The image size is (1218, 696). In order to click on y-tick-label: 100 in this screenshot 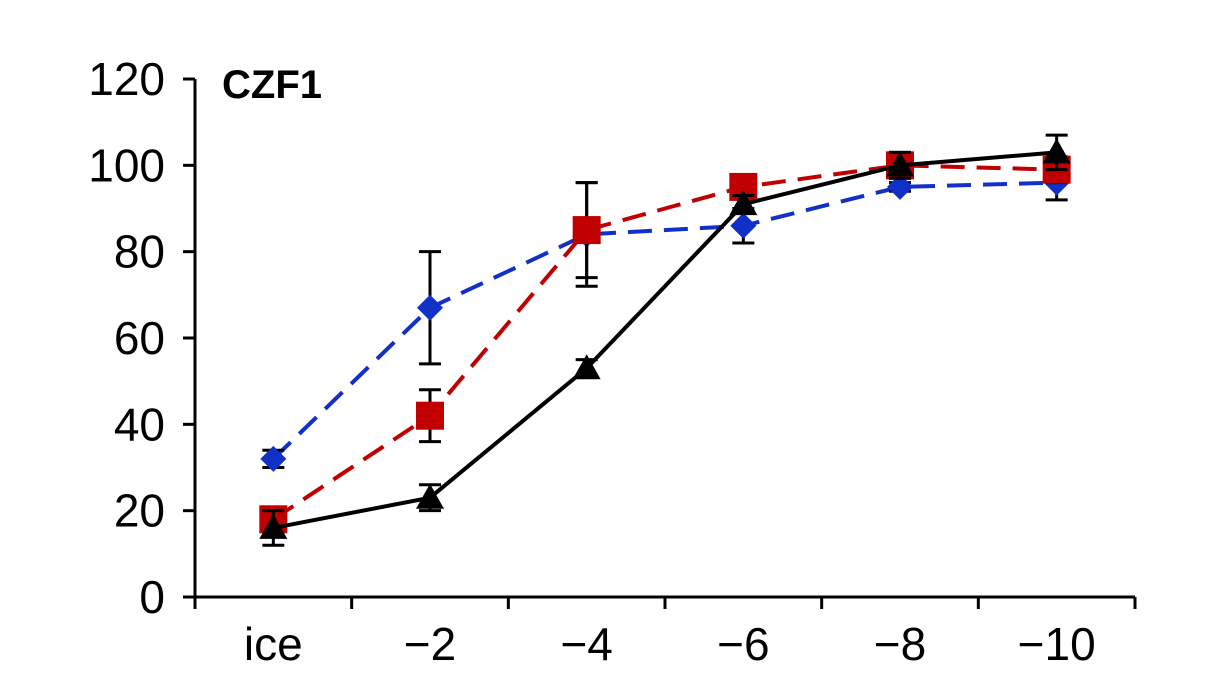, I will do `click(126, 165)`.